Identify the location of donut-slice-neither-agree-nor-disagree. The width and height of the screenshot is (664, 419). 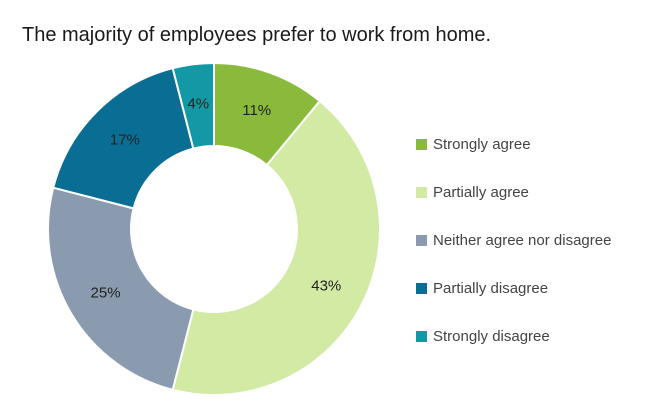
(121, 289).